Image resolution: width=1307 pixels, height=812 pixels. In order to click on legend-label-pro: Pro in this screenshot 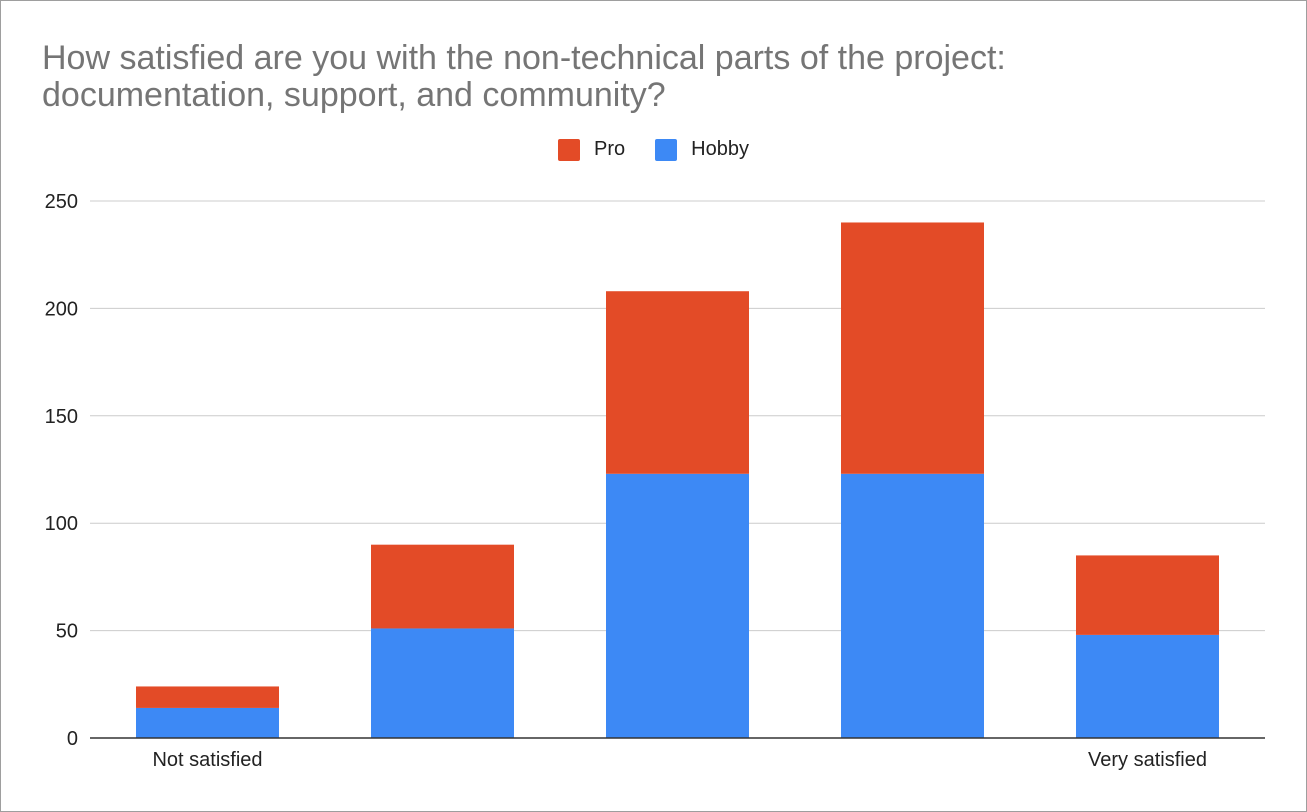, I will do `click(610, 149)`.